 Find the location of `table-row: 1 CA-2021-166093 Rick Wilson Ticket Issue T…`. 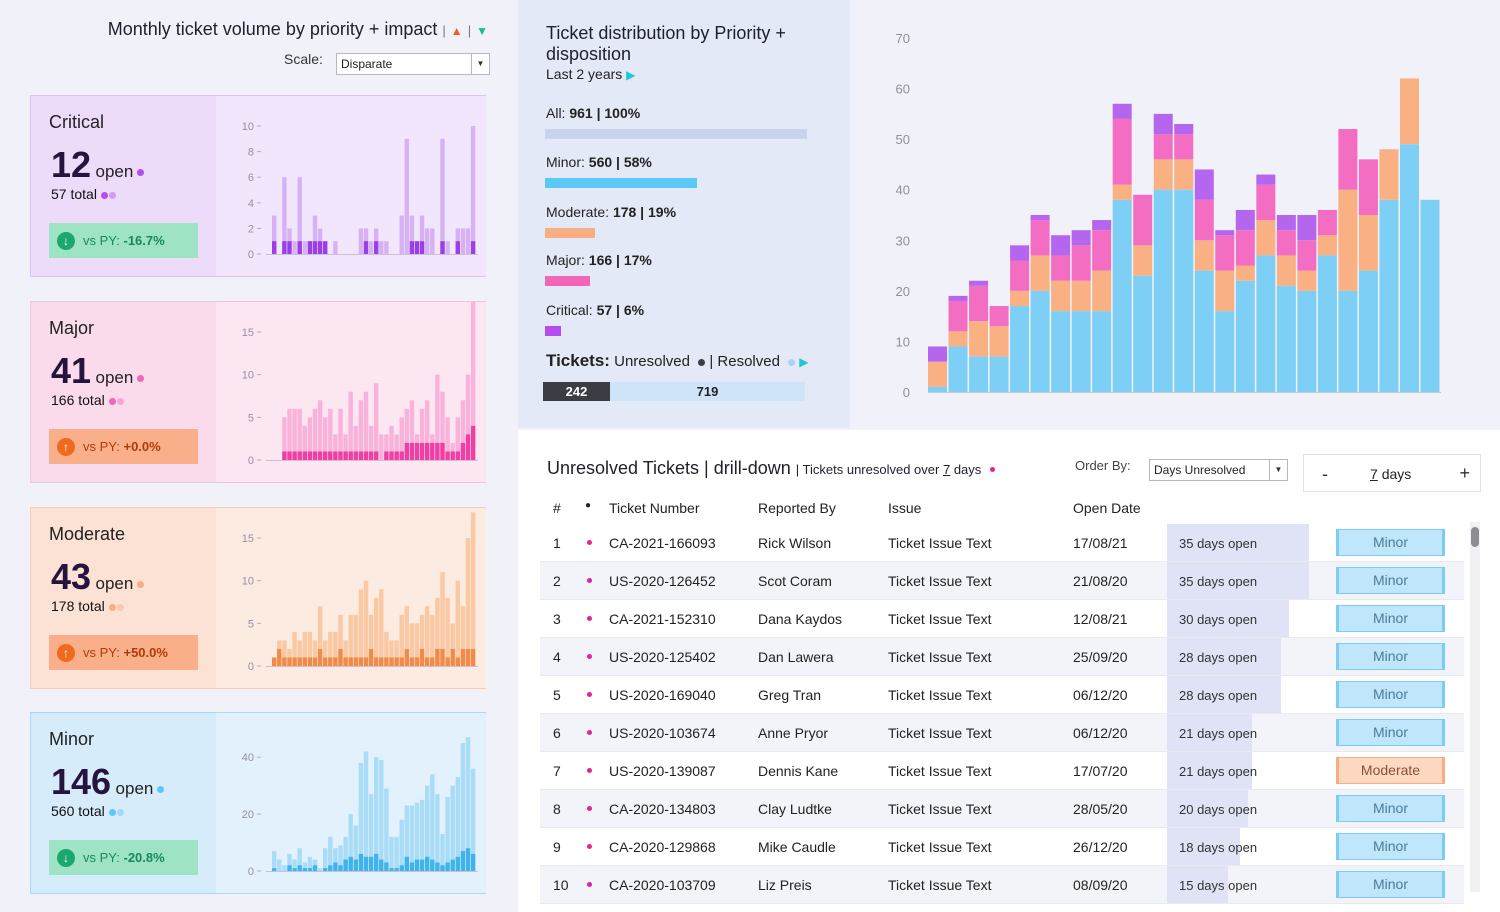

table-row: 1 CA-2021-166093 Rick Wilson Ticket Issue T… is located at coordinates (1002, 543).